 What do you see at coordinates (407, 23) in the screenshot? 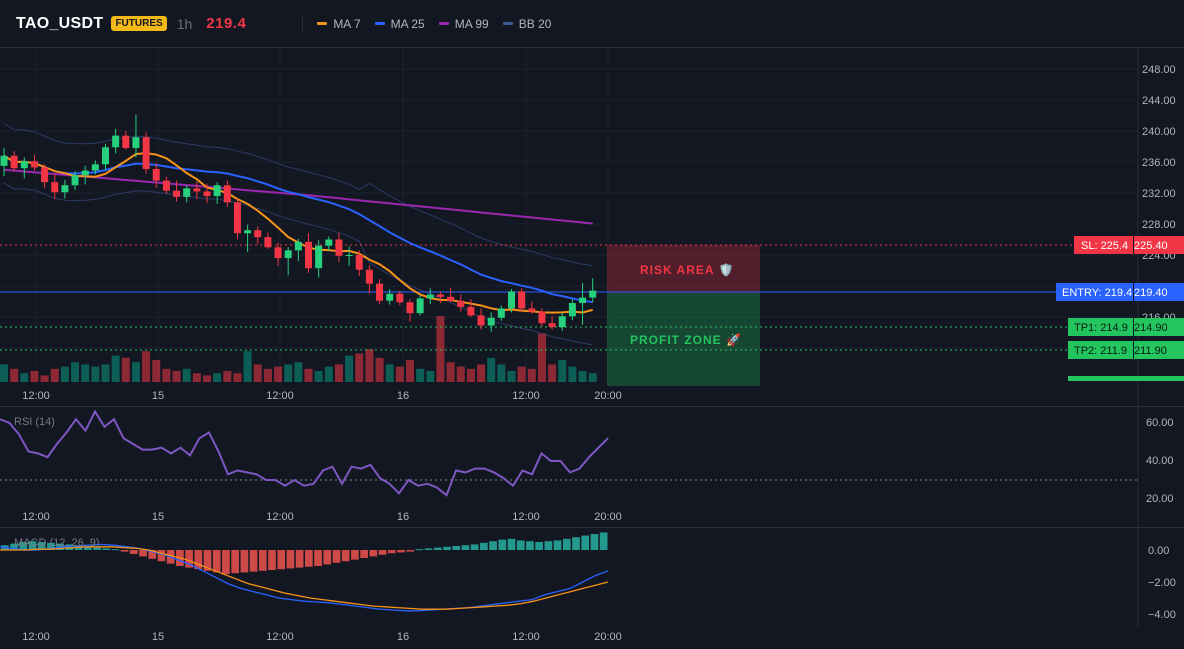
I see `ma25-label: MA 25` at bounding box center [407, 23].